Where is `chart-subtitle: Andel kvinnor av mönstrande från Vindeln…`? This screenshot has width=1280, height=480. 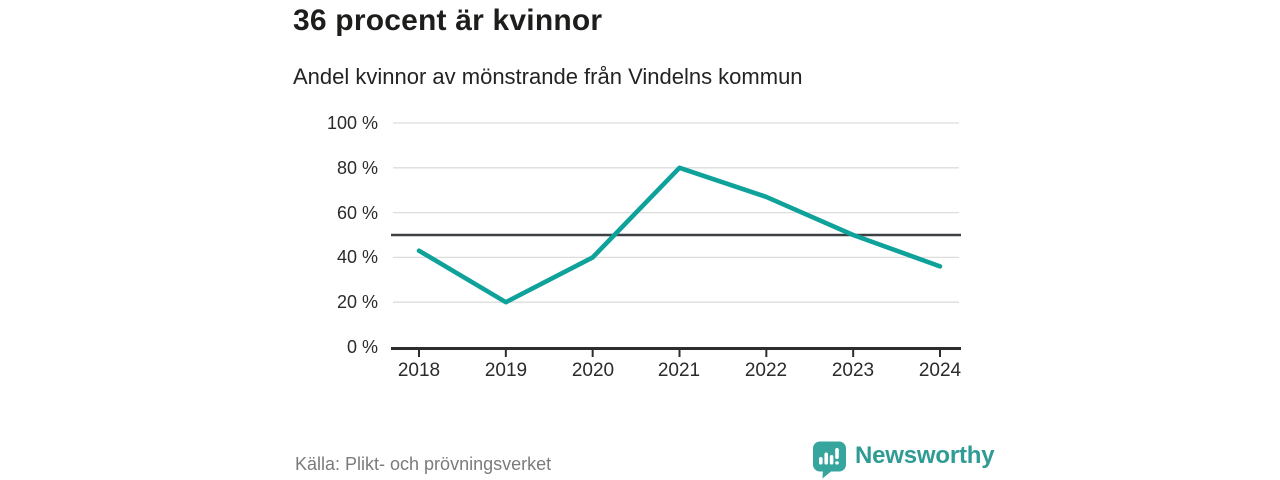
chart-subtitle: Andel kvinnor av mönstrande från Vindeln… is located at coordinates (548, 76).